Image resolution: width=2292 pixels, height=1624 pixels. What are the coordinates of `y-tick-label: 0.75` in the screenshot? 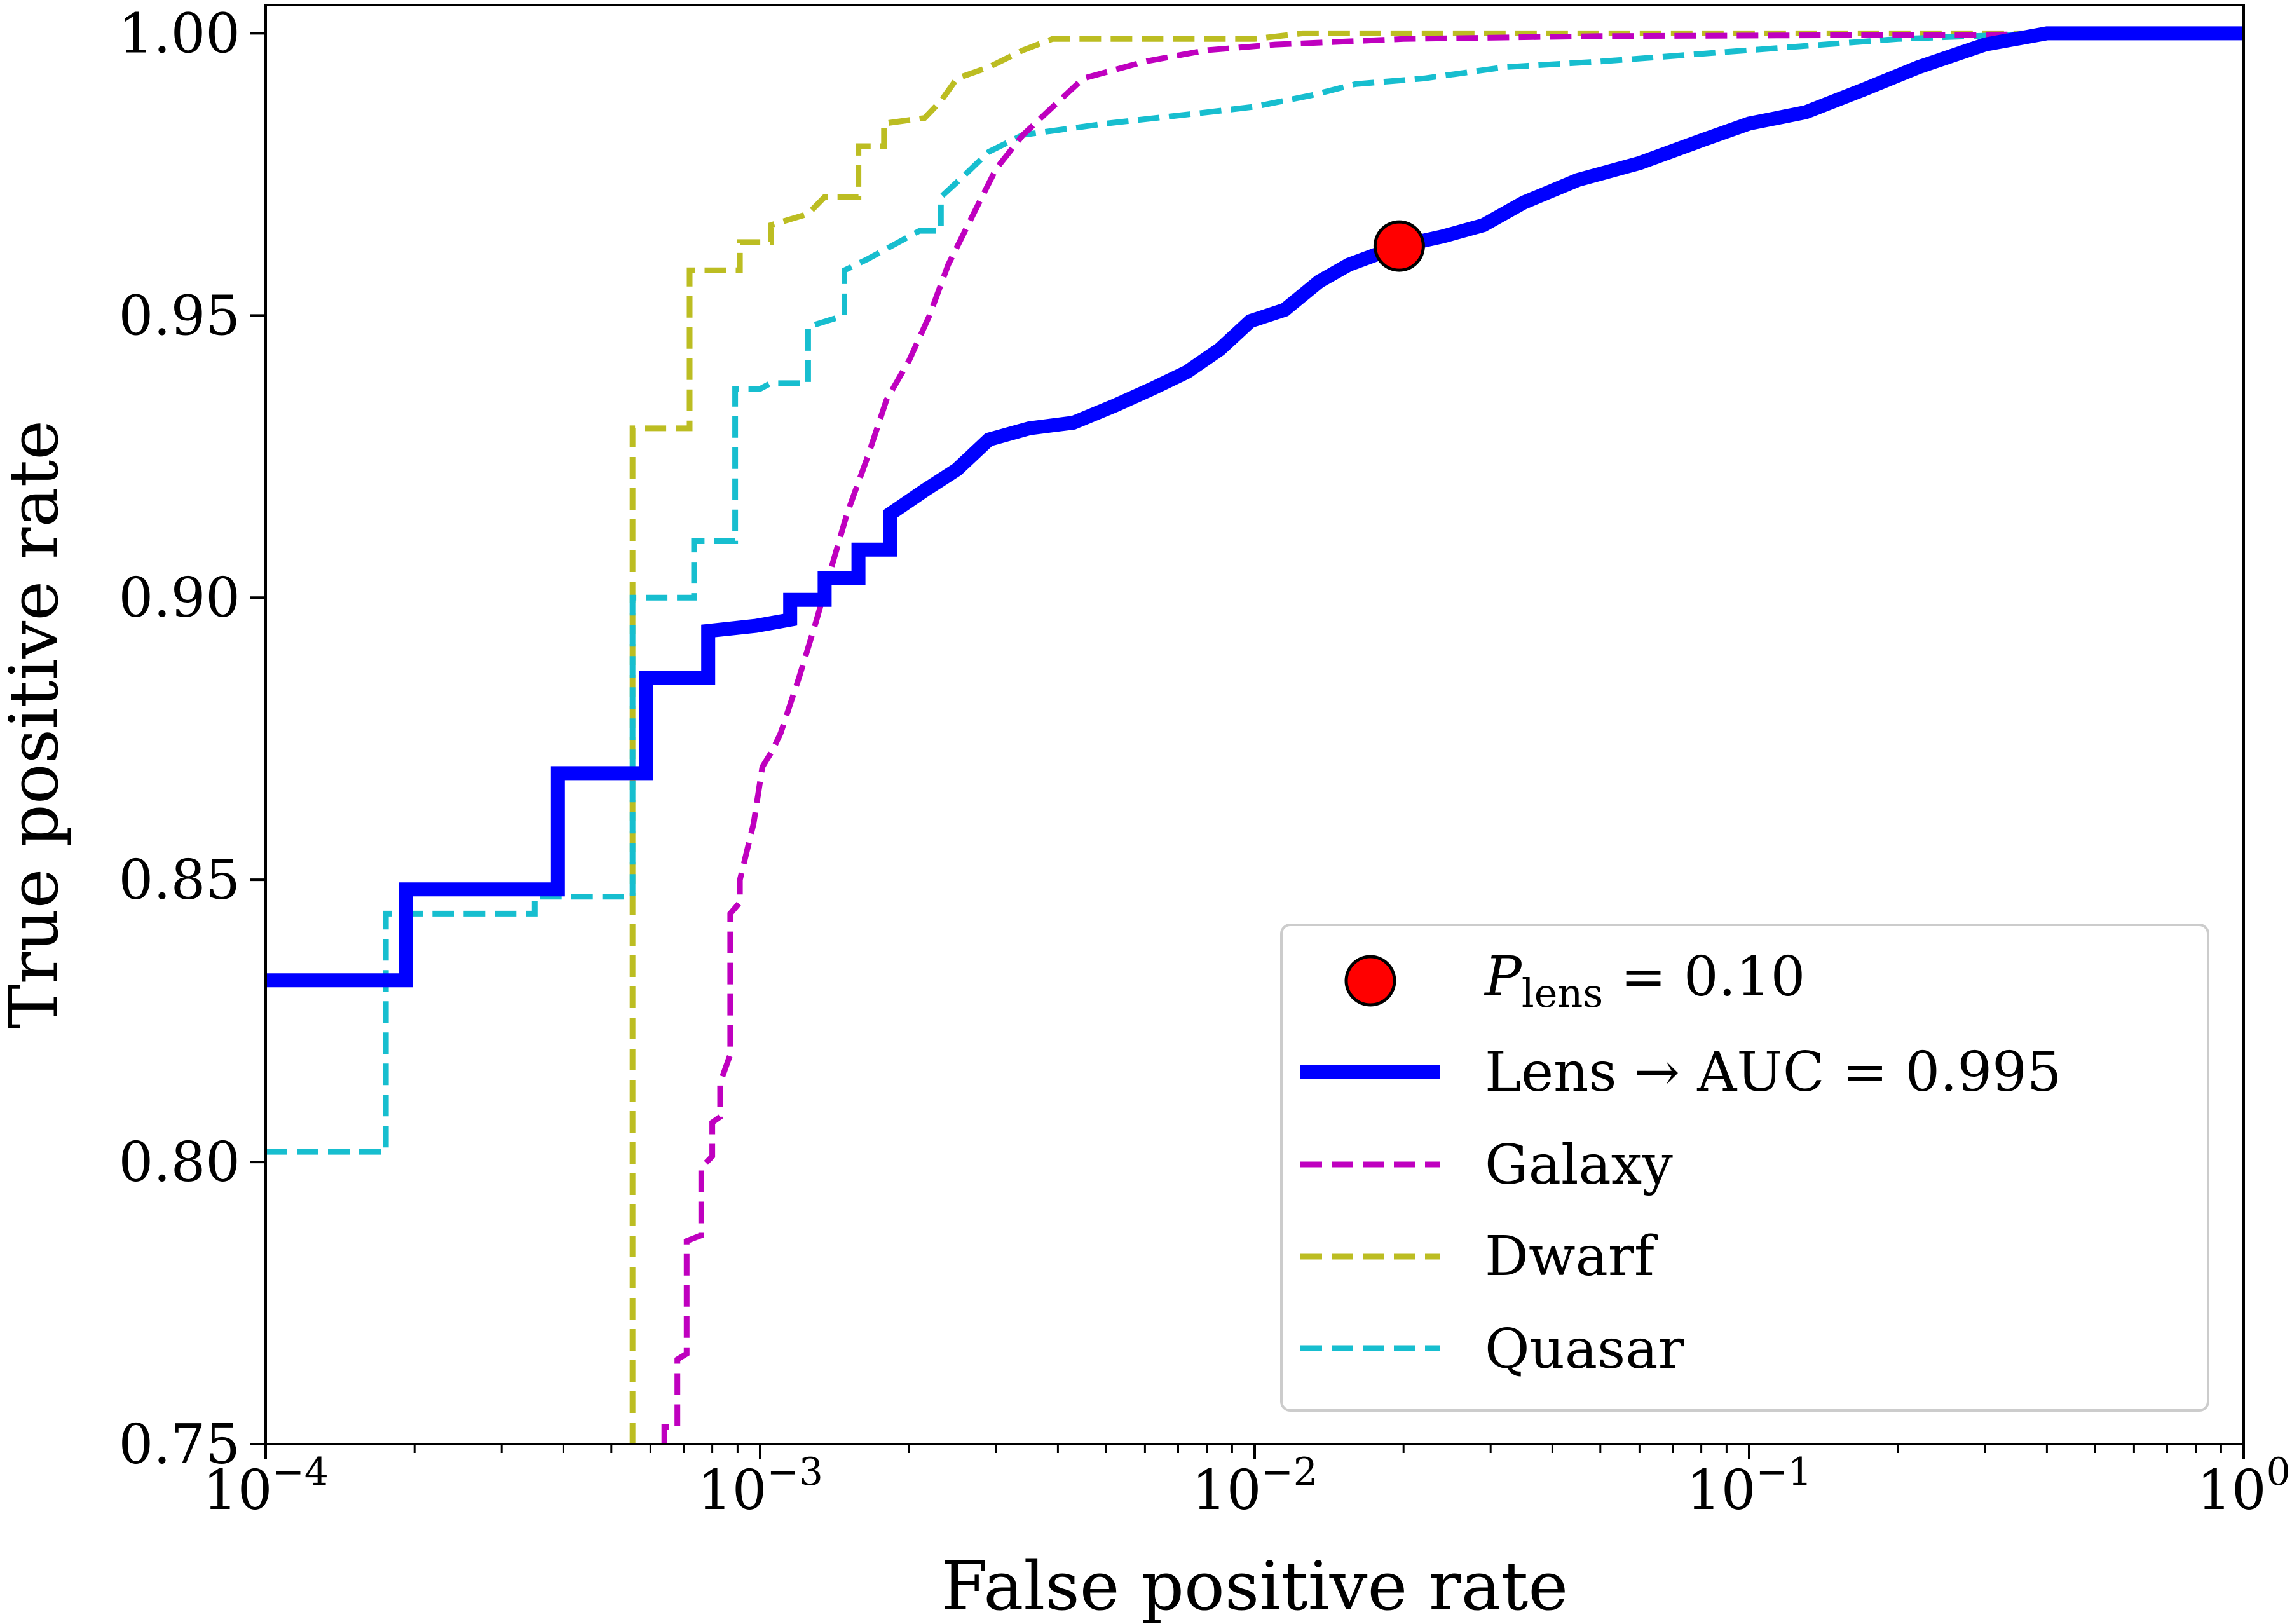 It's located at (179, 1445).